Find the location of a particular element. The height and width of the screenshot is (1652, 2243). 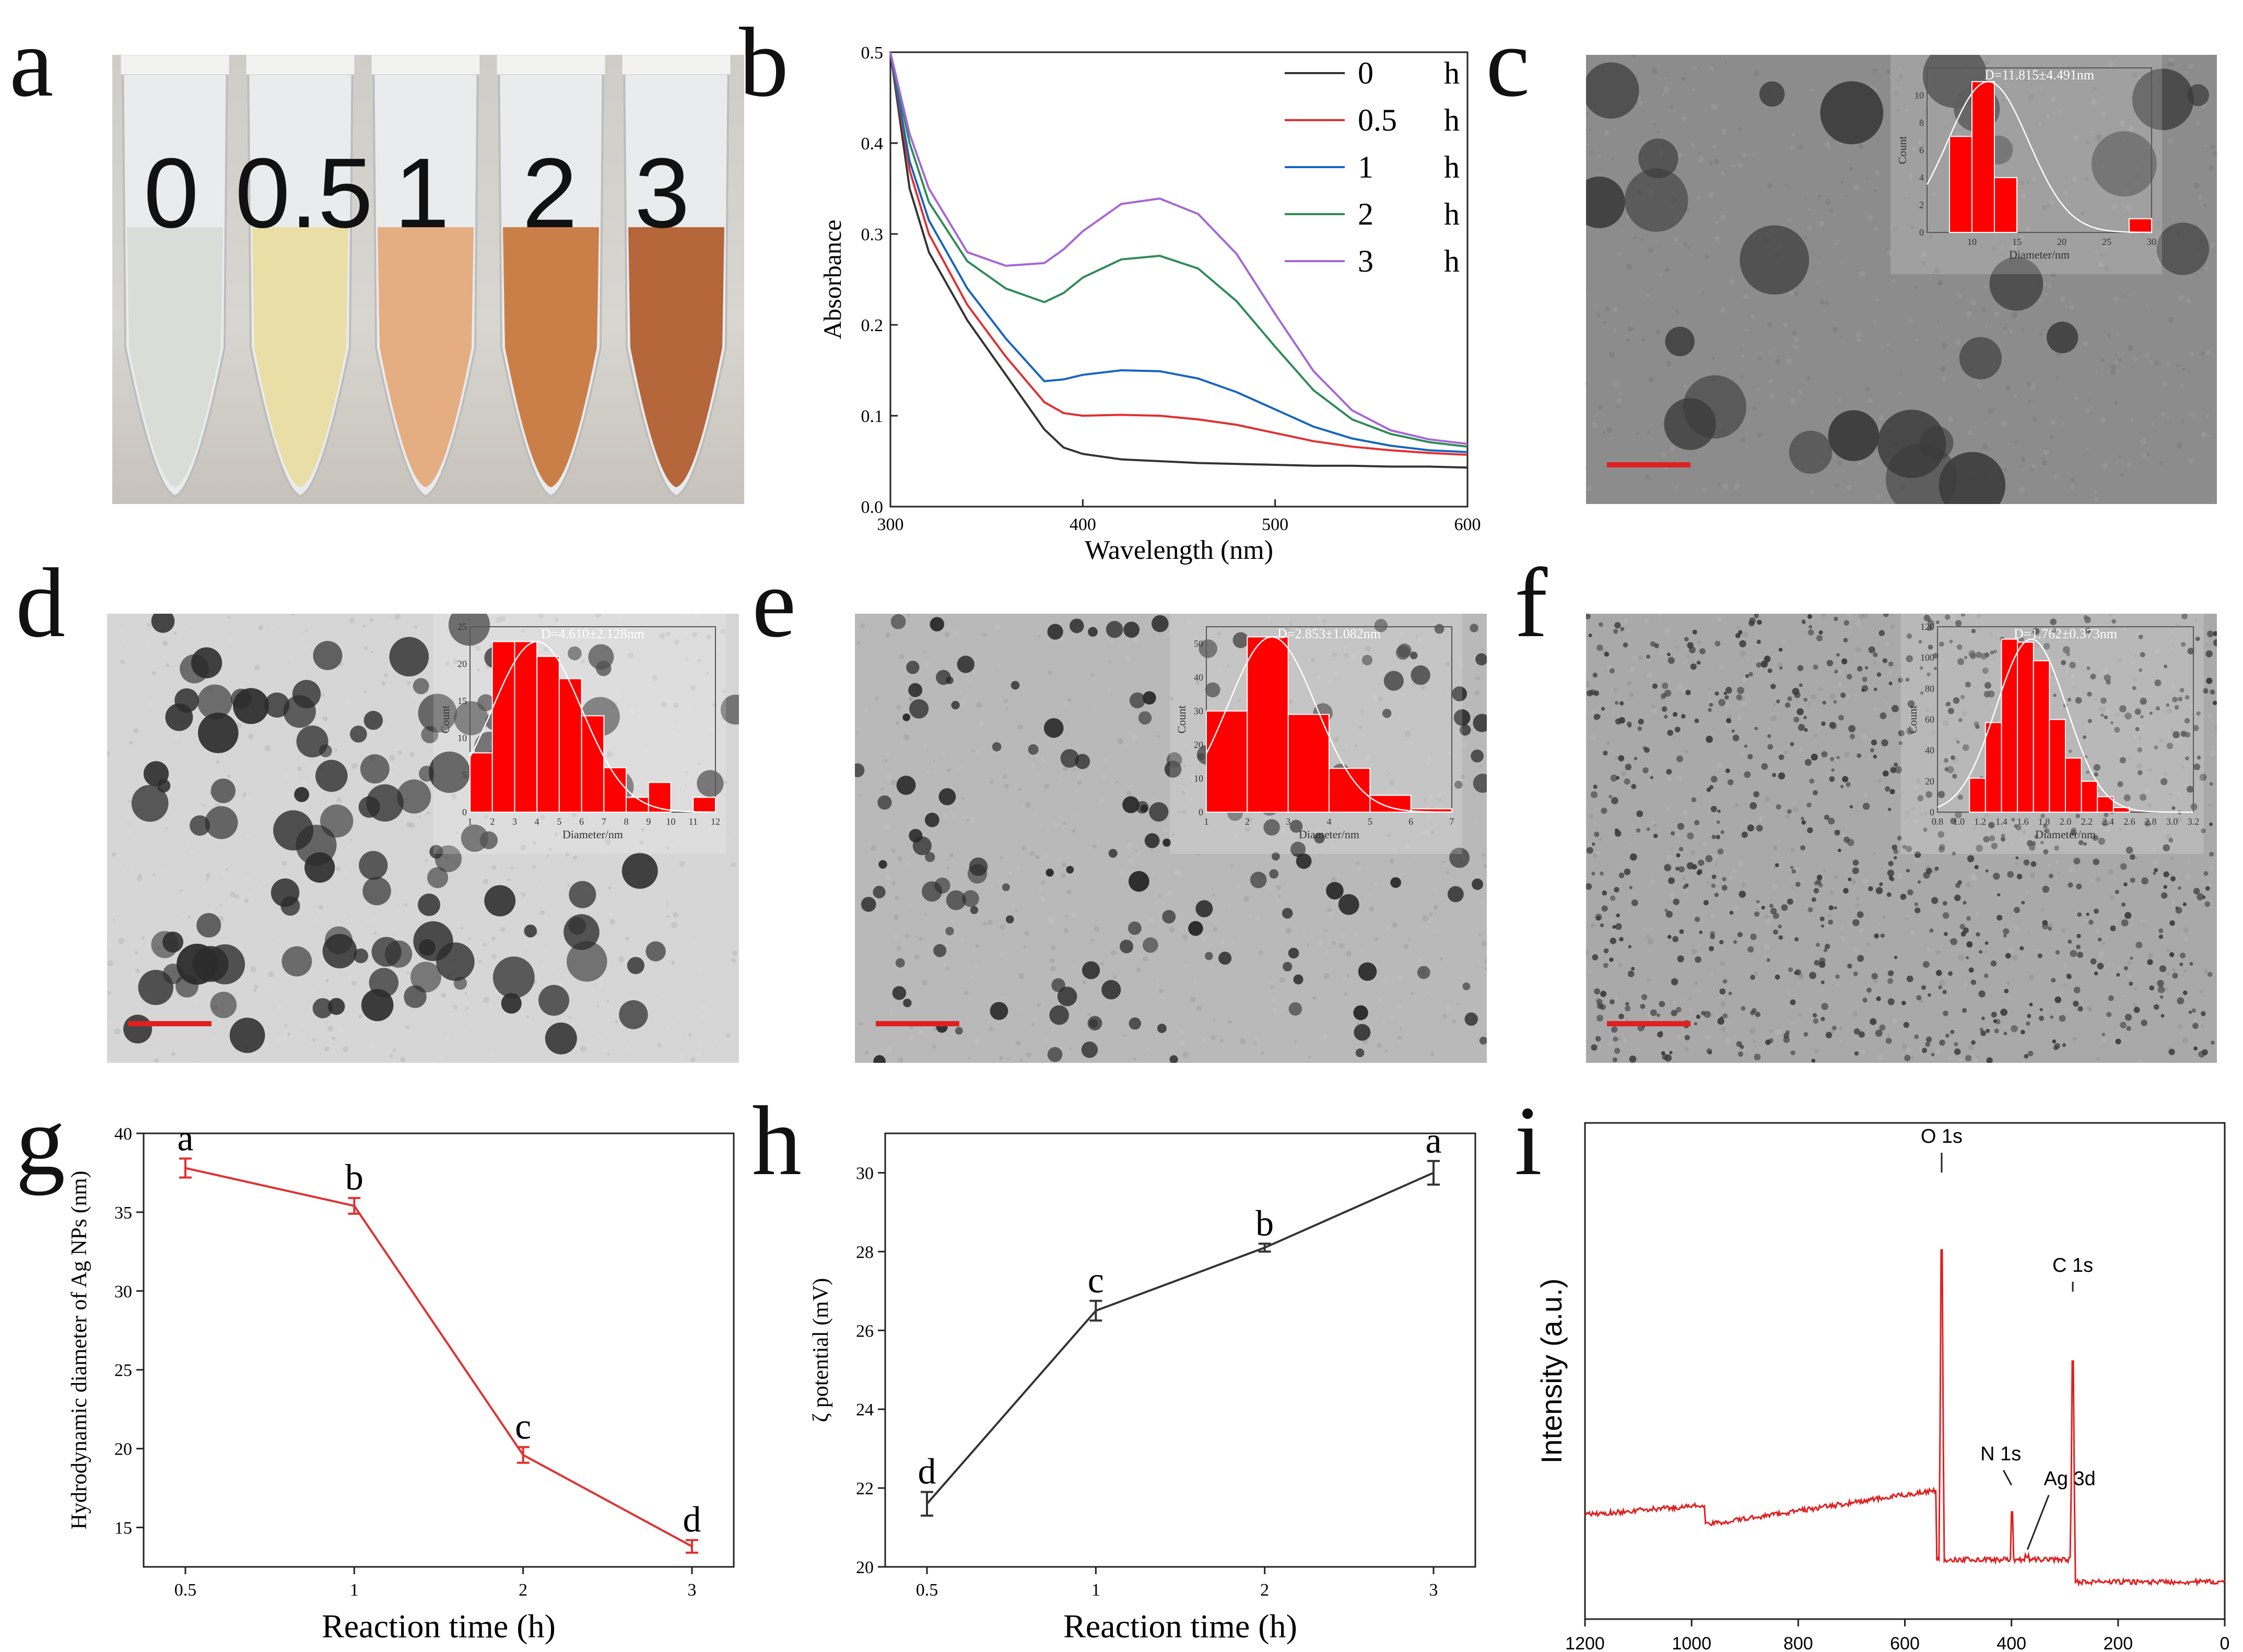

x-axis-label: Reaction time (h) is located at coordinates (439, 1626).